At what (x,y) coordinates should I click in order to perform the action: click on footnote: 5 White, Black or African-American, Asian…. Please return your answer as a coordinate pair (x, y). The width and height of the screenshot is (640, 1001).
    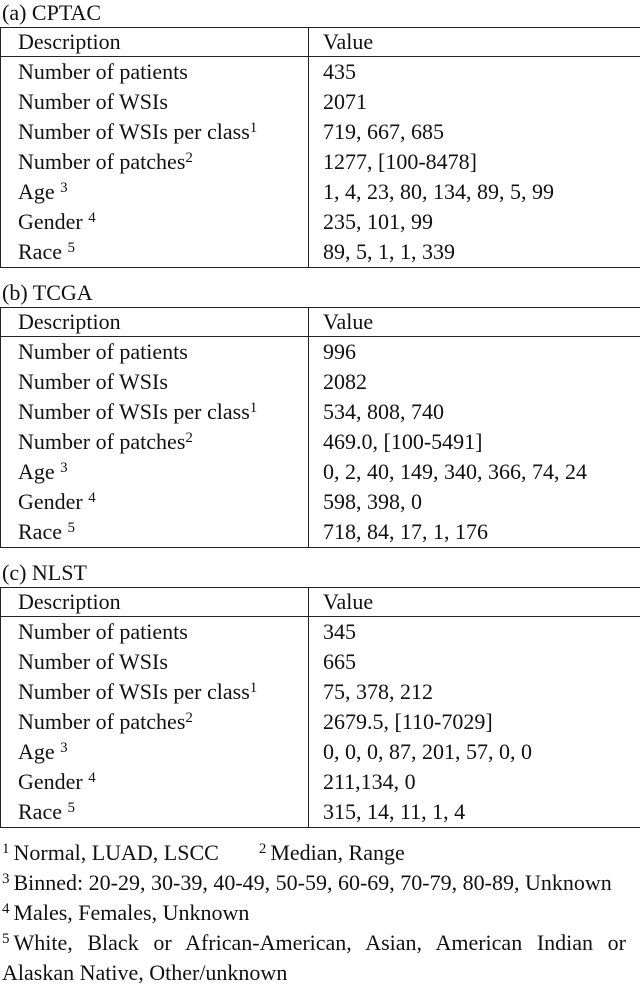
    Looking at the image, I should click on (314, 958).